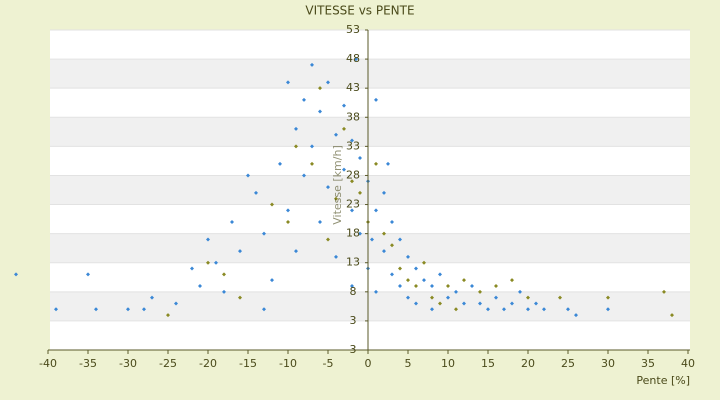 Image resolution: width=720 pixels, height=400 pixels. I want to click on chart-title: VITESSE vs PENTE, so click(359, 11).